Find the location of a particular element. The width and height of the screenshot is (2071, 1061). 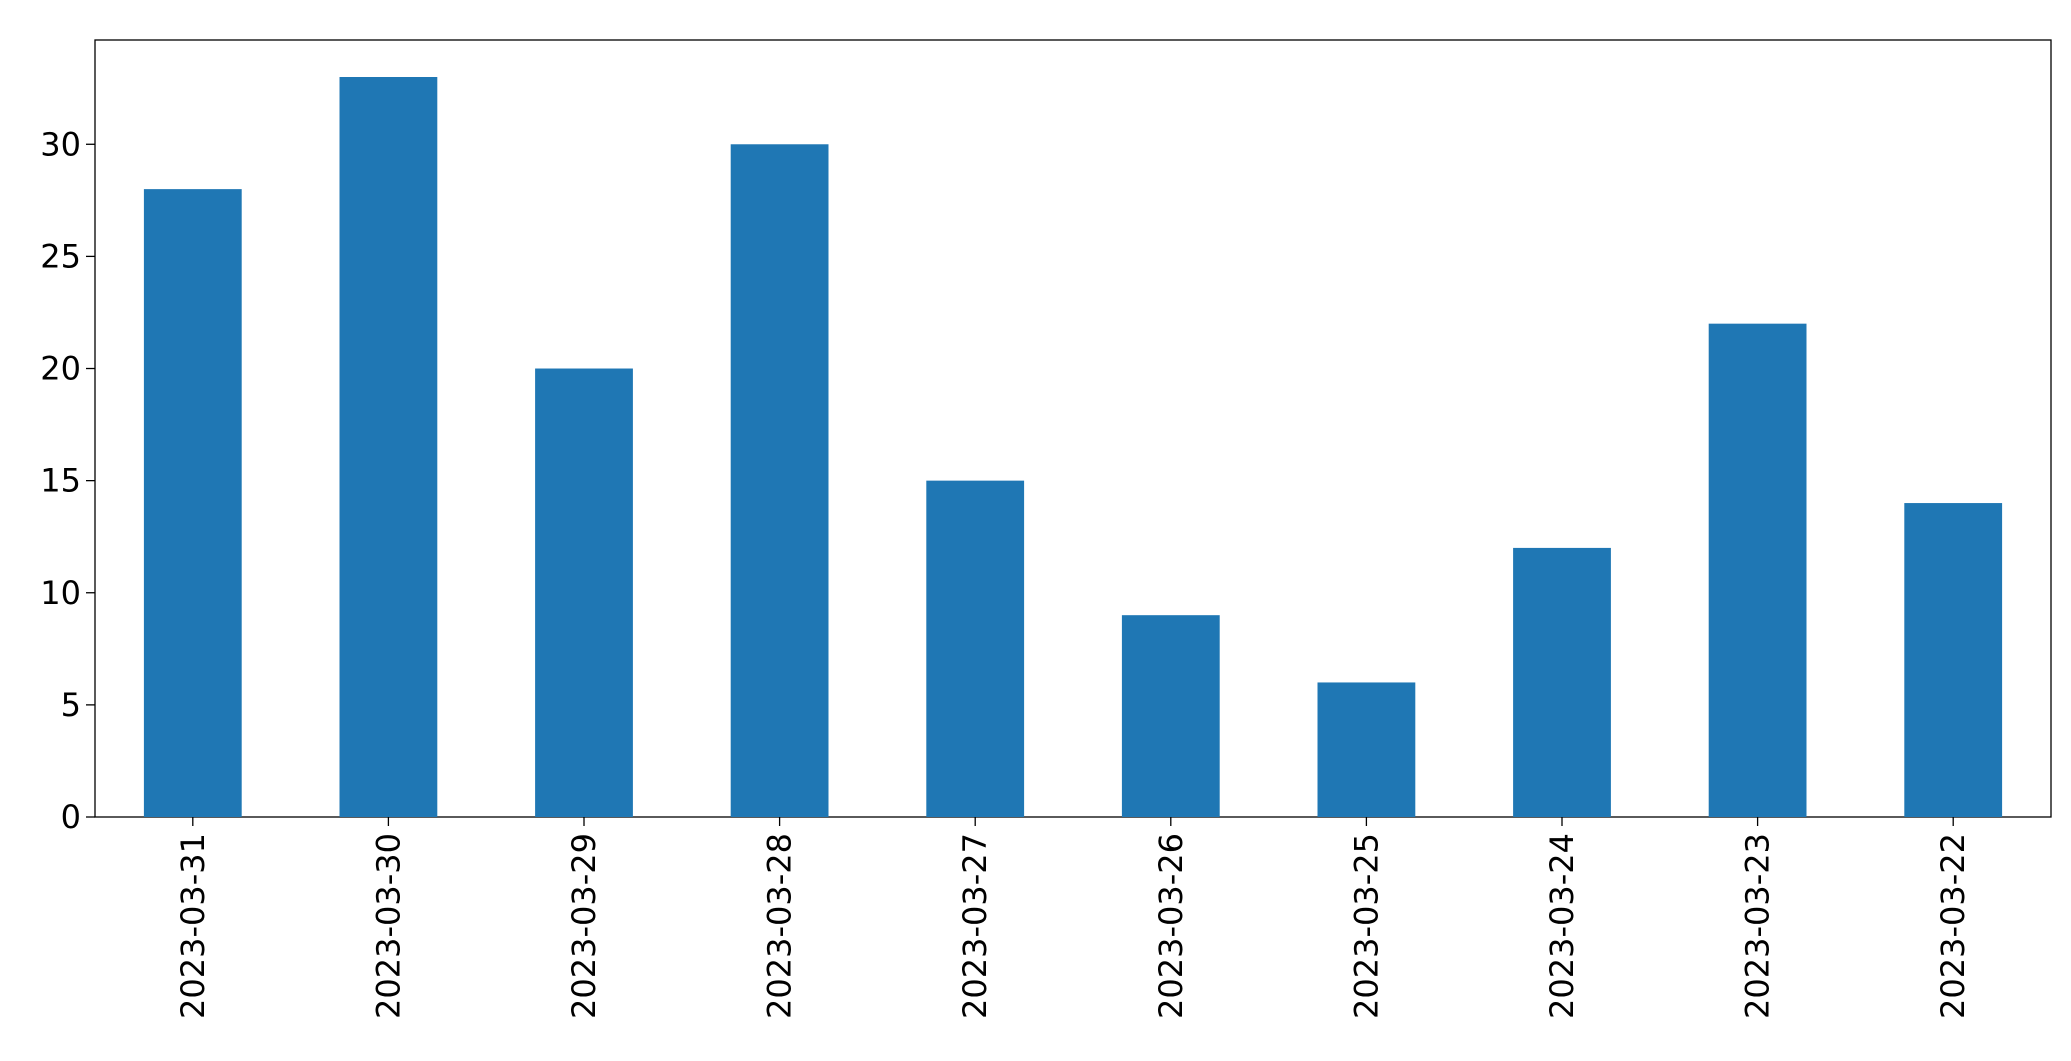

y-tick-label: 10 is located at coordinates (60, 593).